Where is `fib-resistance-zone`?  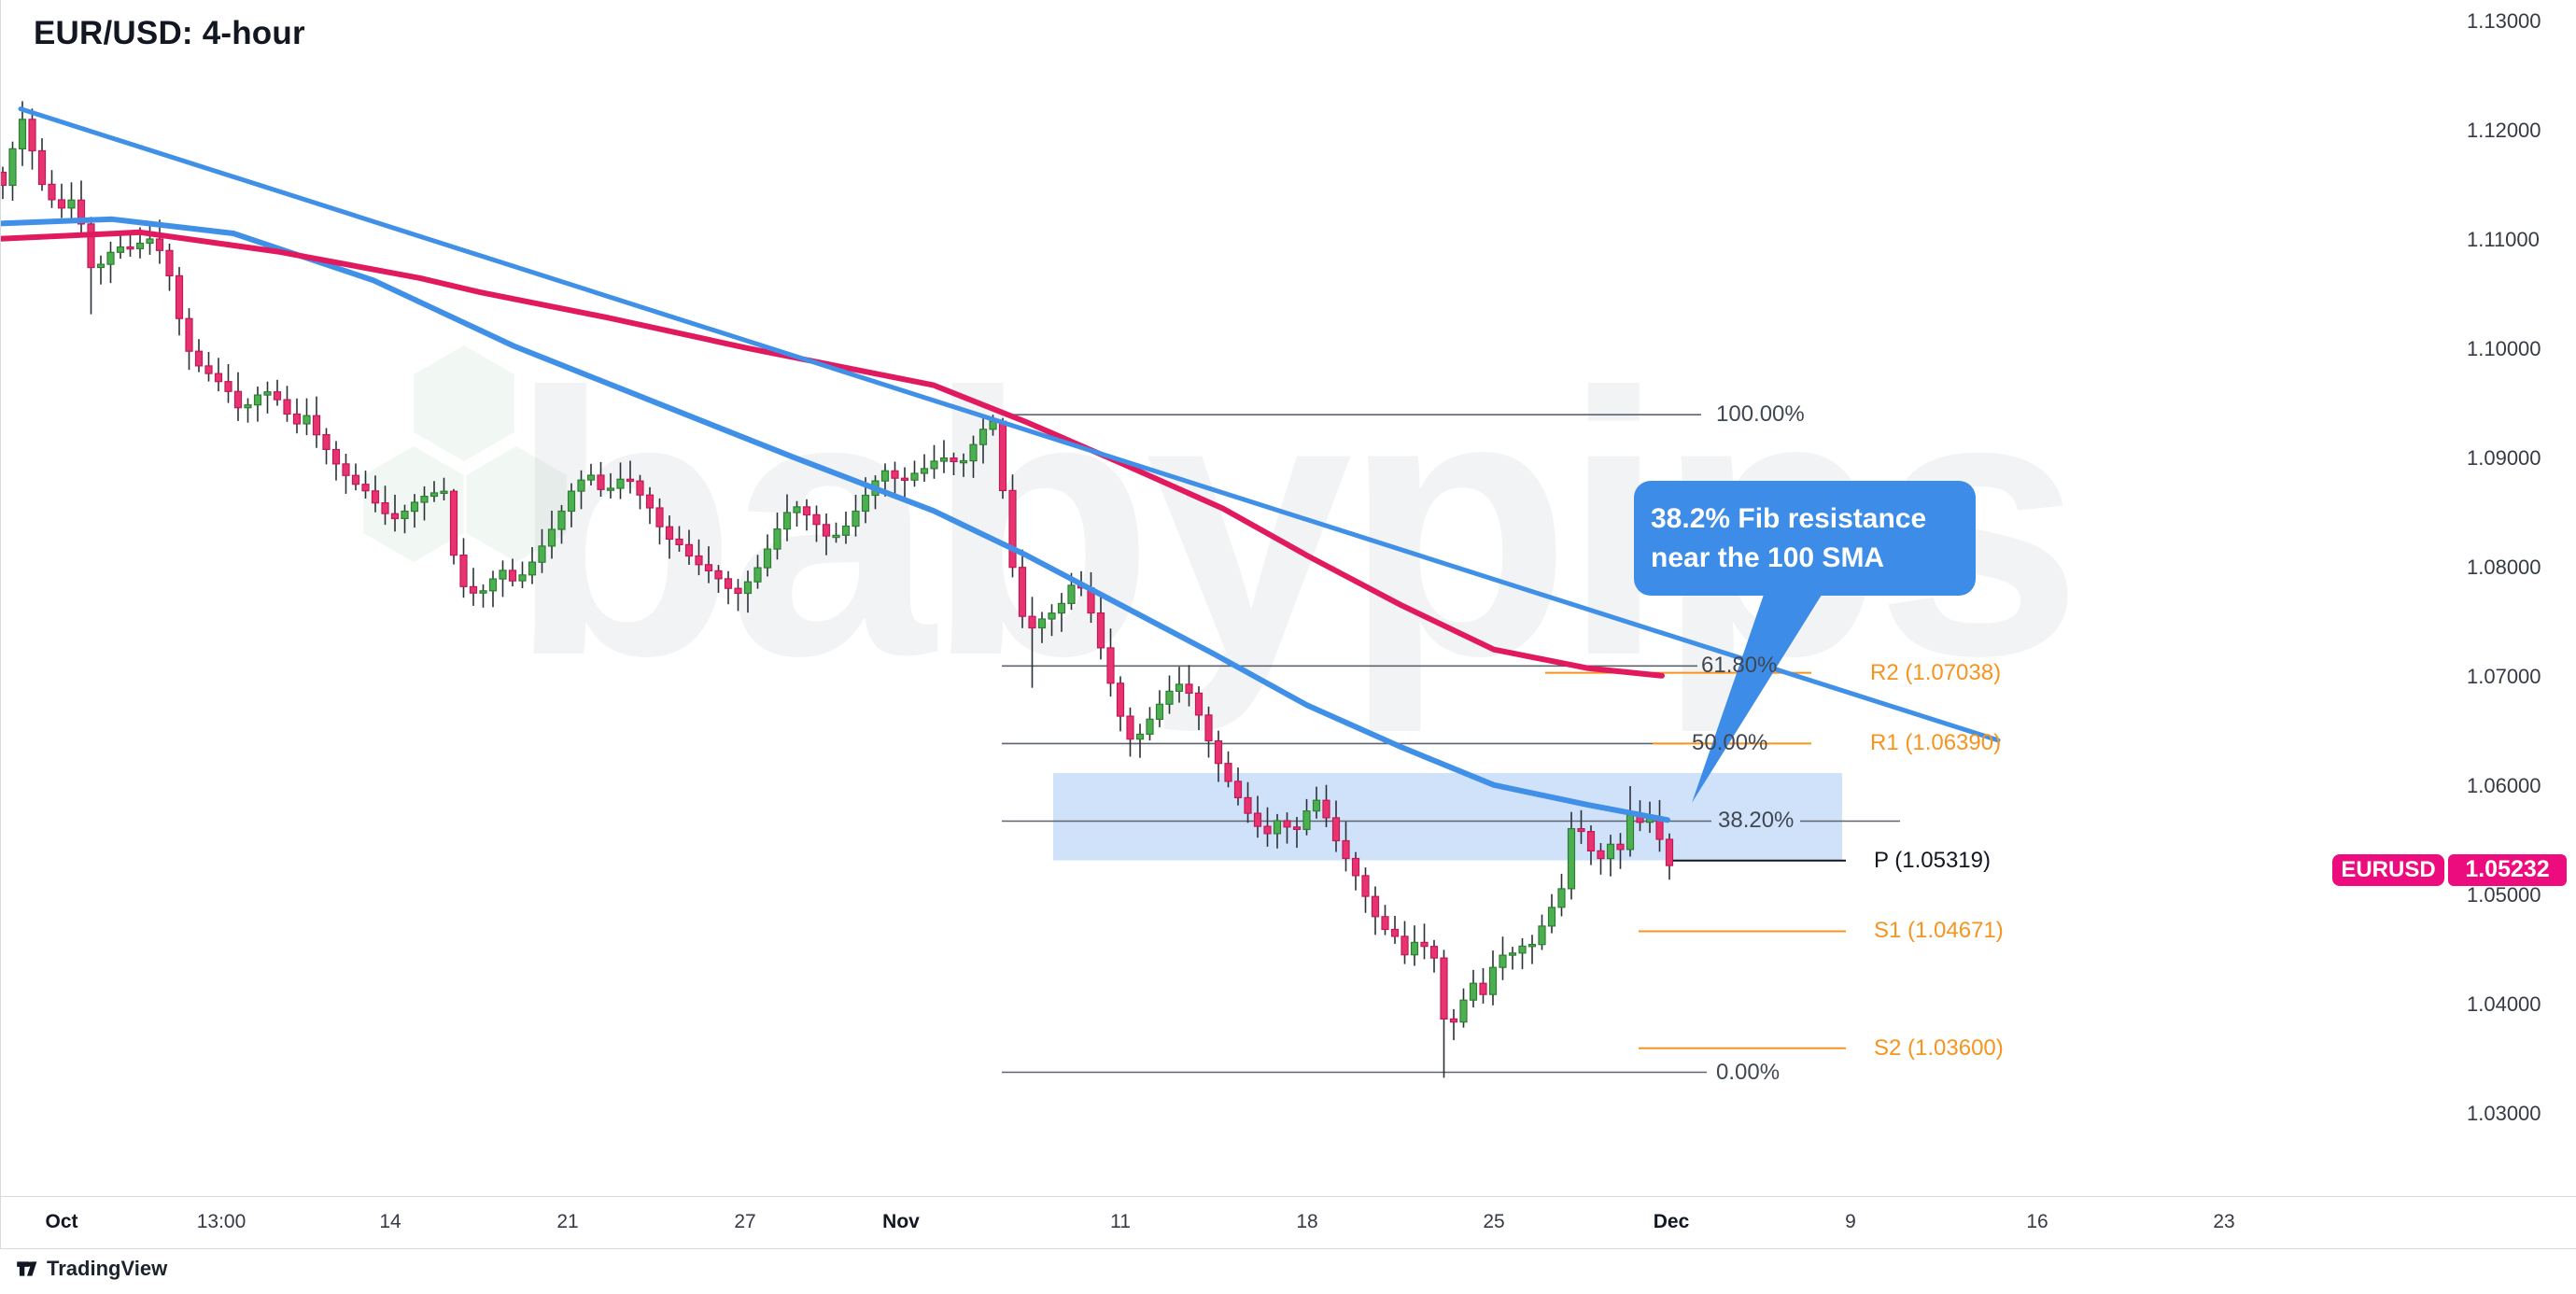
fib-resistance-zone is located at coordinates (1447, 816).